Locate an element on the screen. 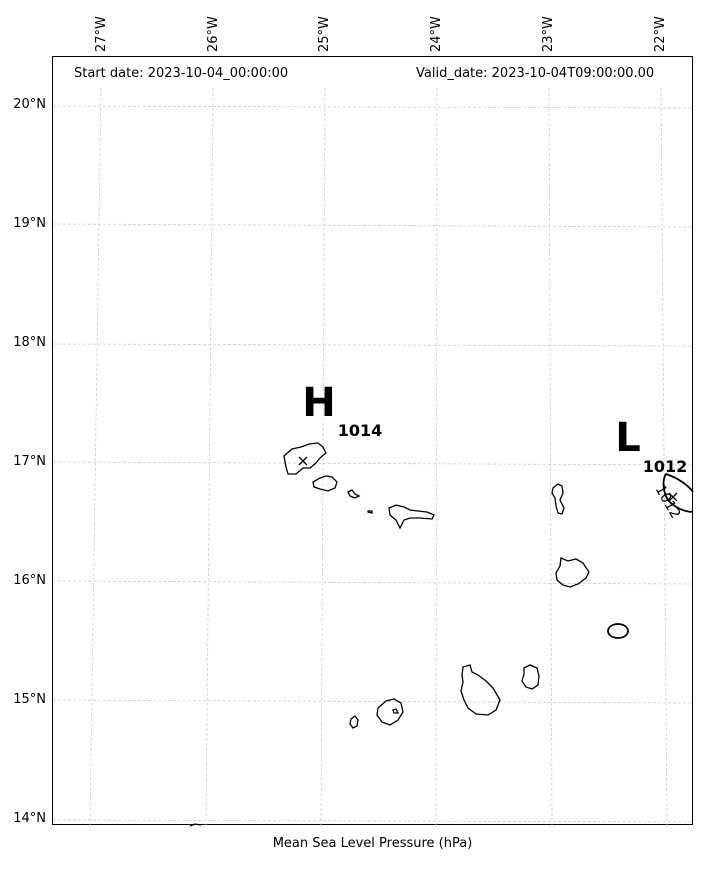  start-date-label: Start date: 2023-10-04_00:00:00 is located at coordinates (181, 73).